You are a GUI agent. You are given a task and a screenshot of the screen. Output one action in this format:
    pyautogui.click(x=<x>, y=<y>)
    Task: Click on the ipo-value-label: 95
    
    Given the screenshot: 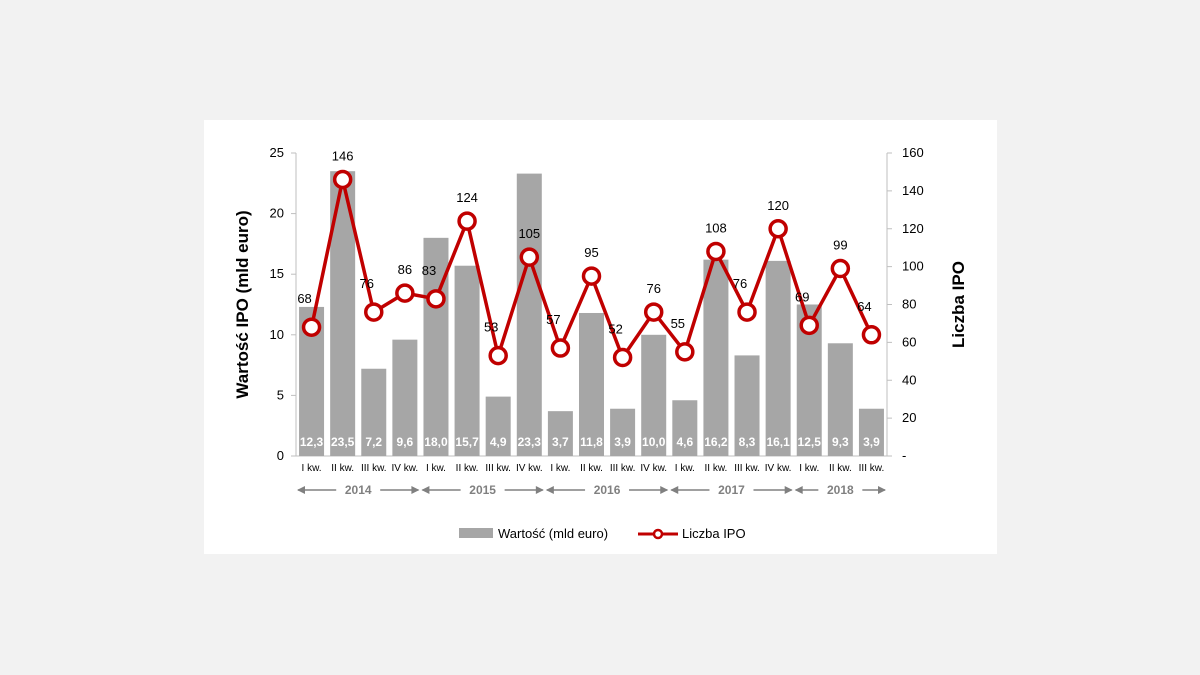 What is the action you would take?
    pyautogui.click(x=591, y=252)
    